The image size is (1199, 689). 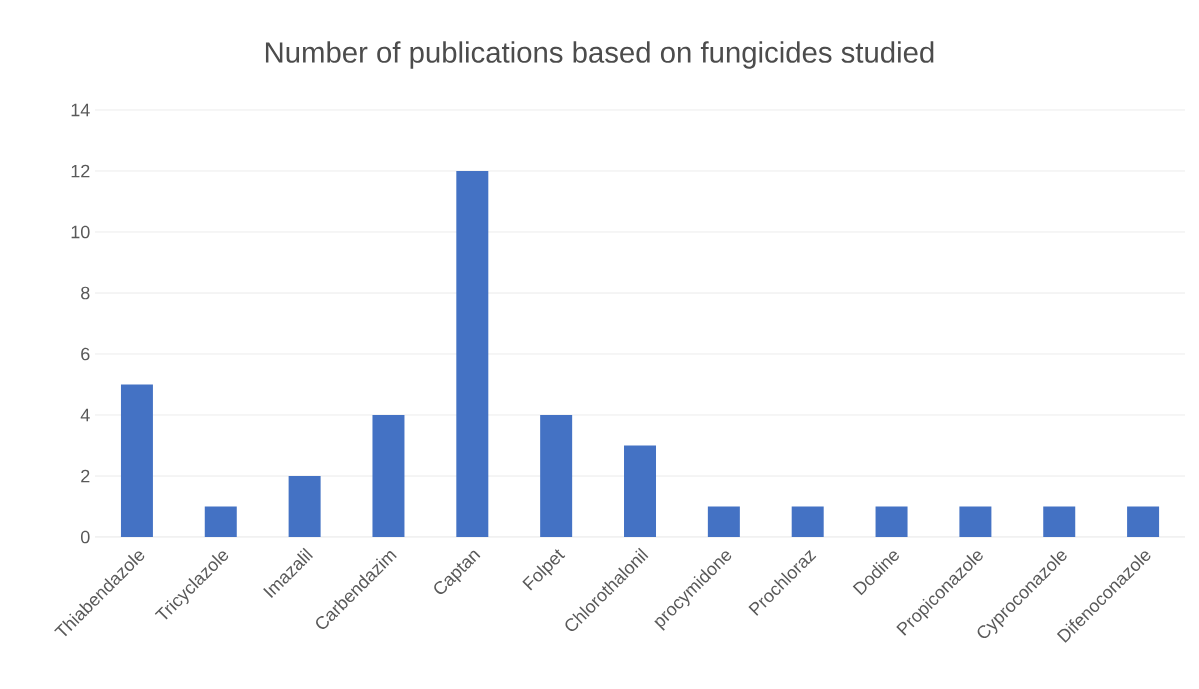 I want to click on y-tick-label: 10, so click(x=80, y=232).